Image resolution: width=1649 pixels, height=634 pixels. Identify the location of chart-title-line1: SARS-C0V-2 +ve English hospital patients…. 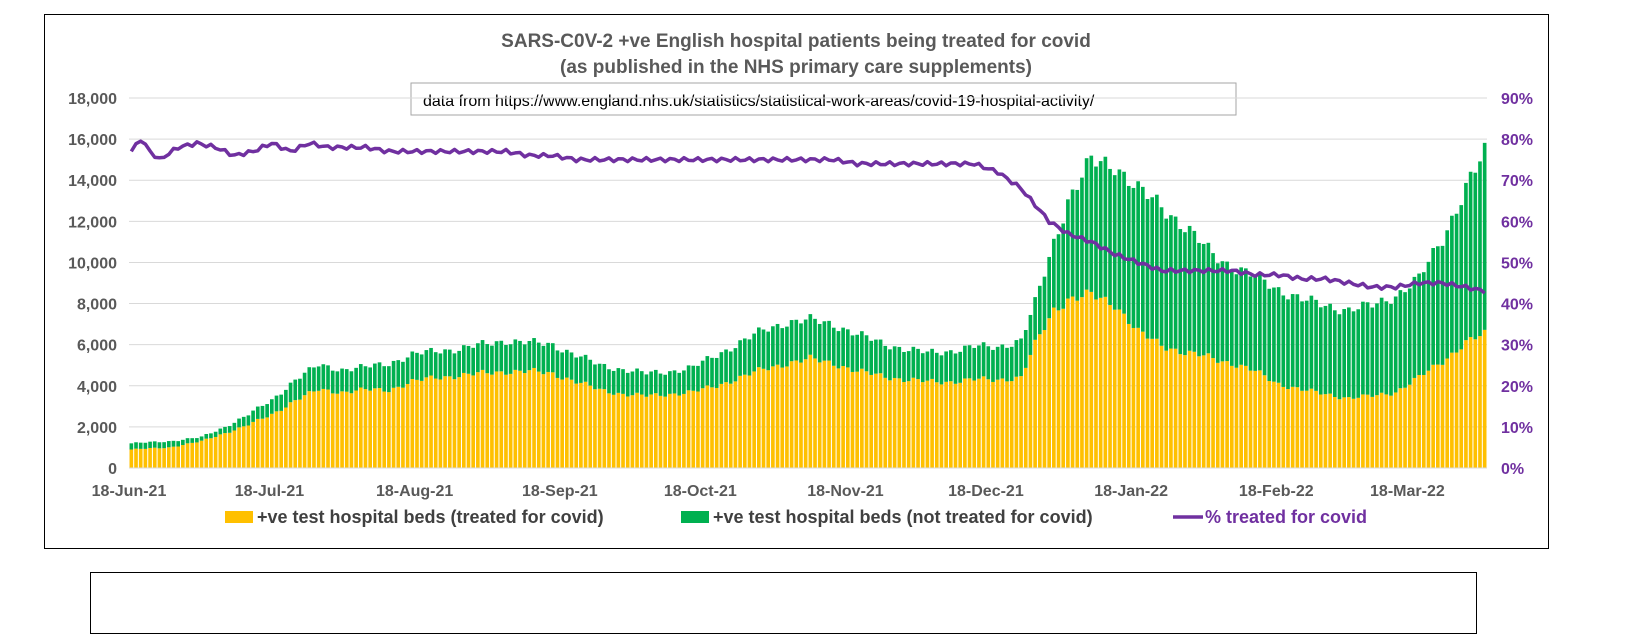
(796, 41).